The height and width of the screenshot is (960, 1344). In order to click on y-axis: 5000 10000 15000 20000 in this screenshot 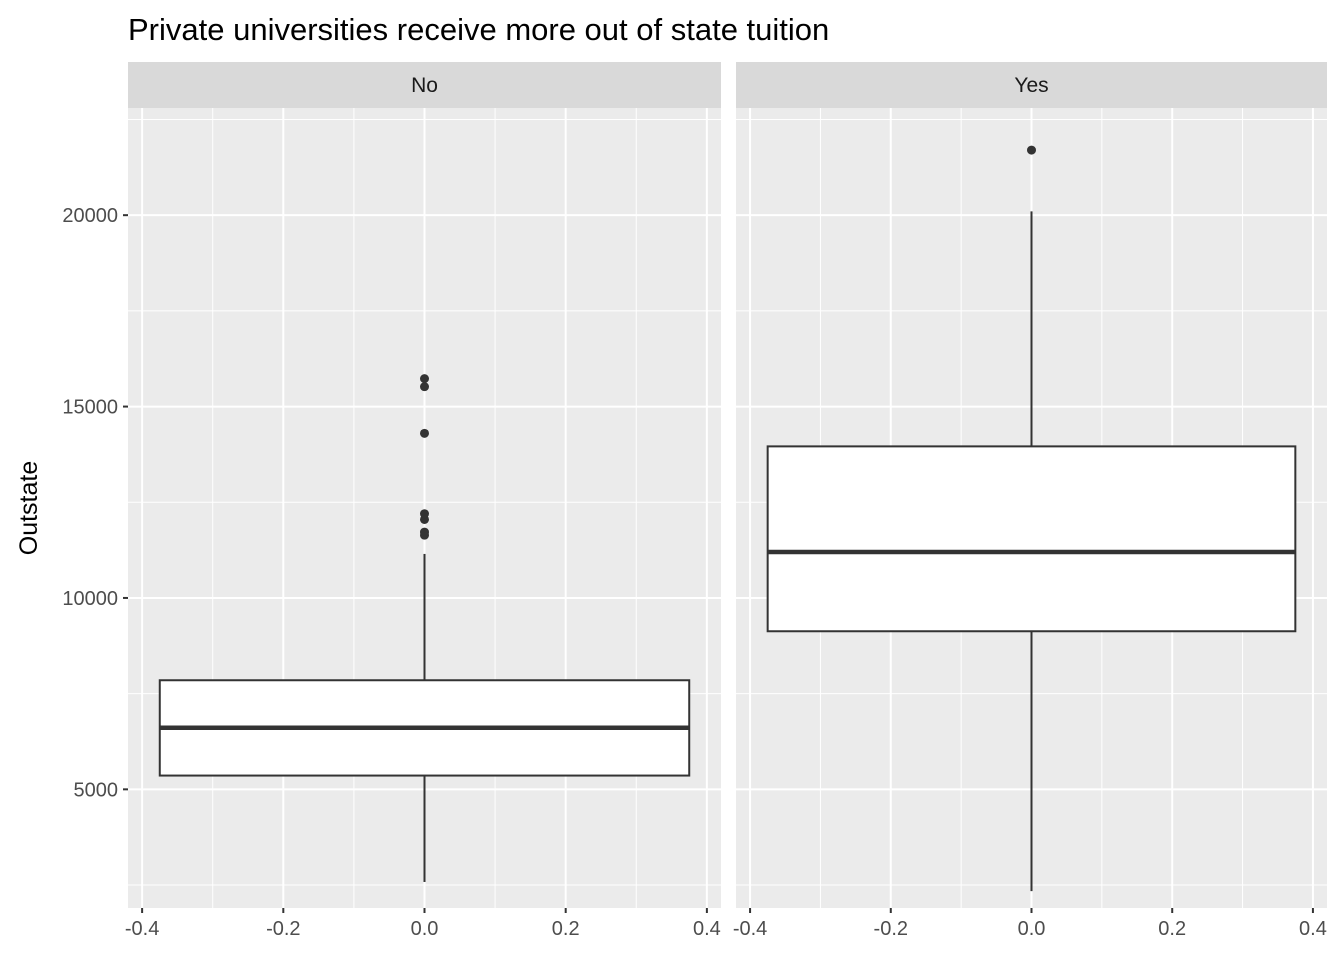, I will do `click(95, 503)`.